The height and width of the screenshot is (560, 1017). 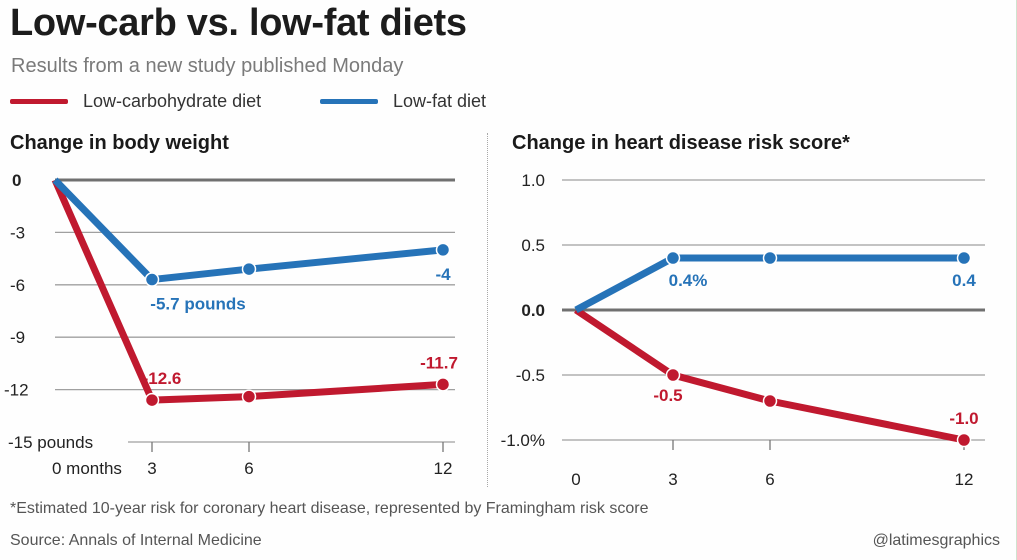 What do you see at coordinates (533, 180) in the screenshot?
I see `heart-y-tick-label: 1.0` at bounding box center [533, 180].